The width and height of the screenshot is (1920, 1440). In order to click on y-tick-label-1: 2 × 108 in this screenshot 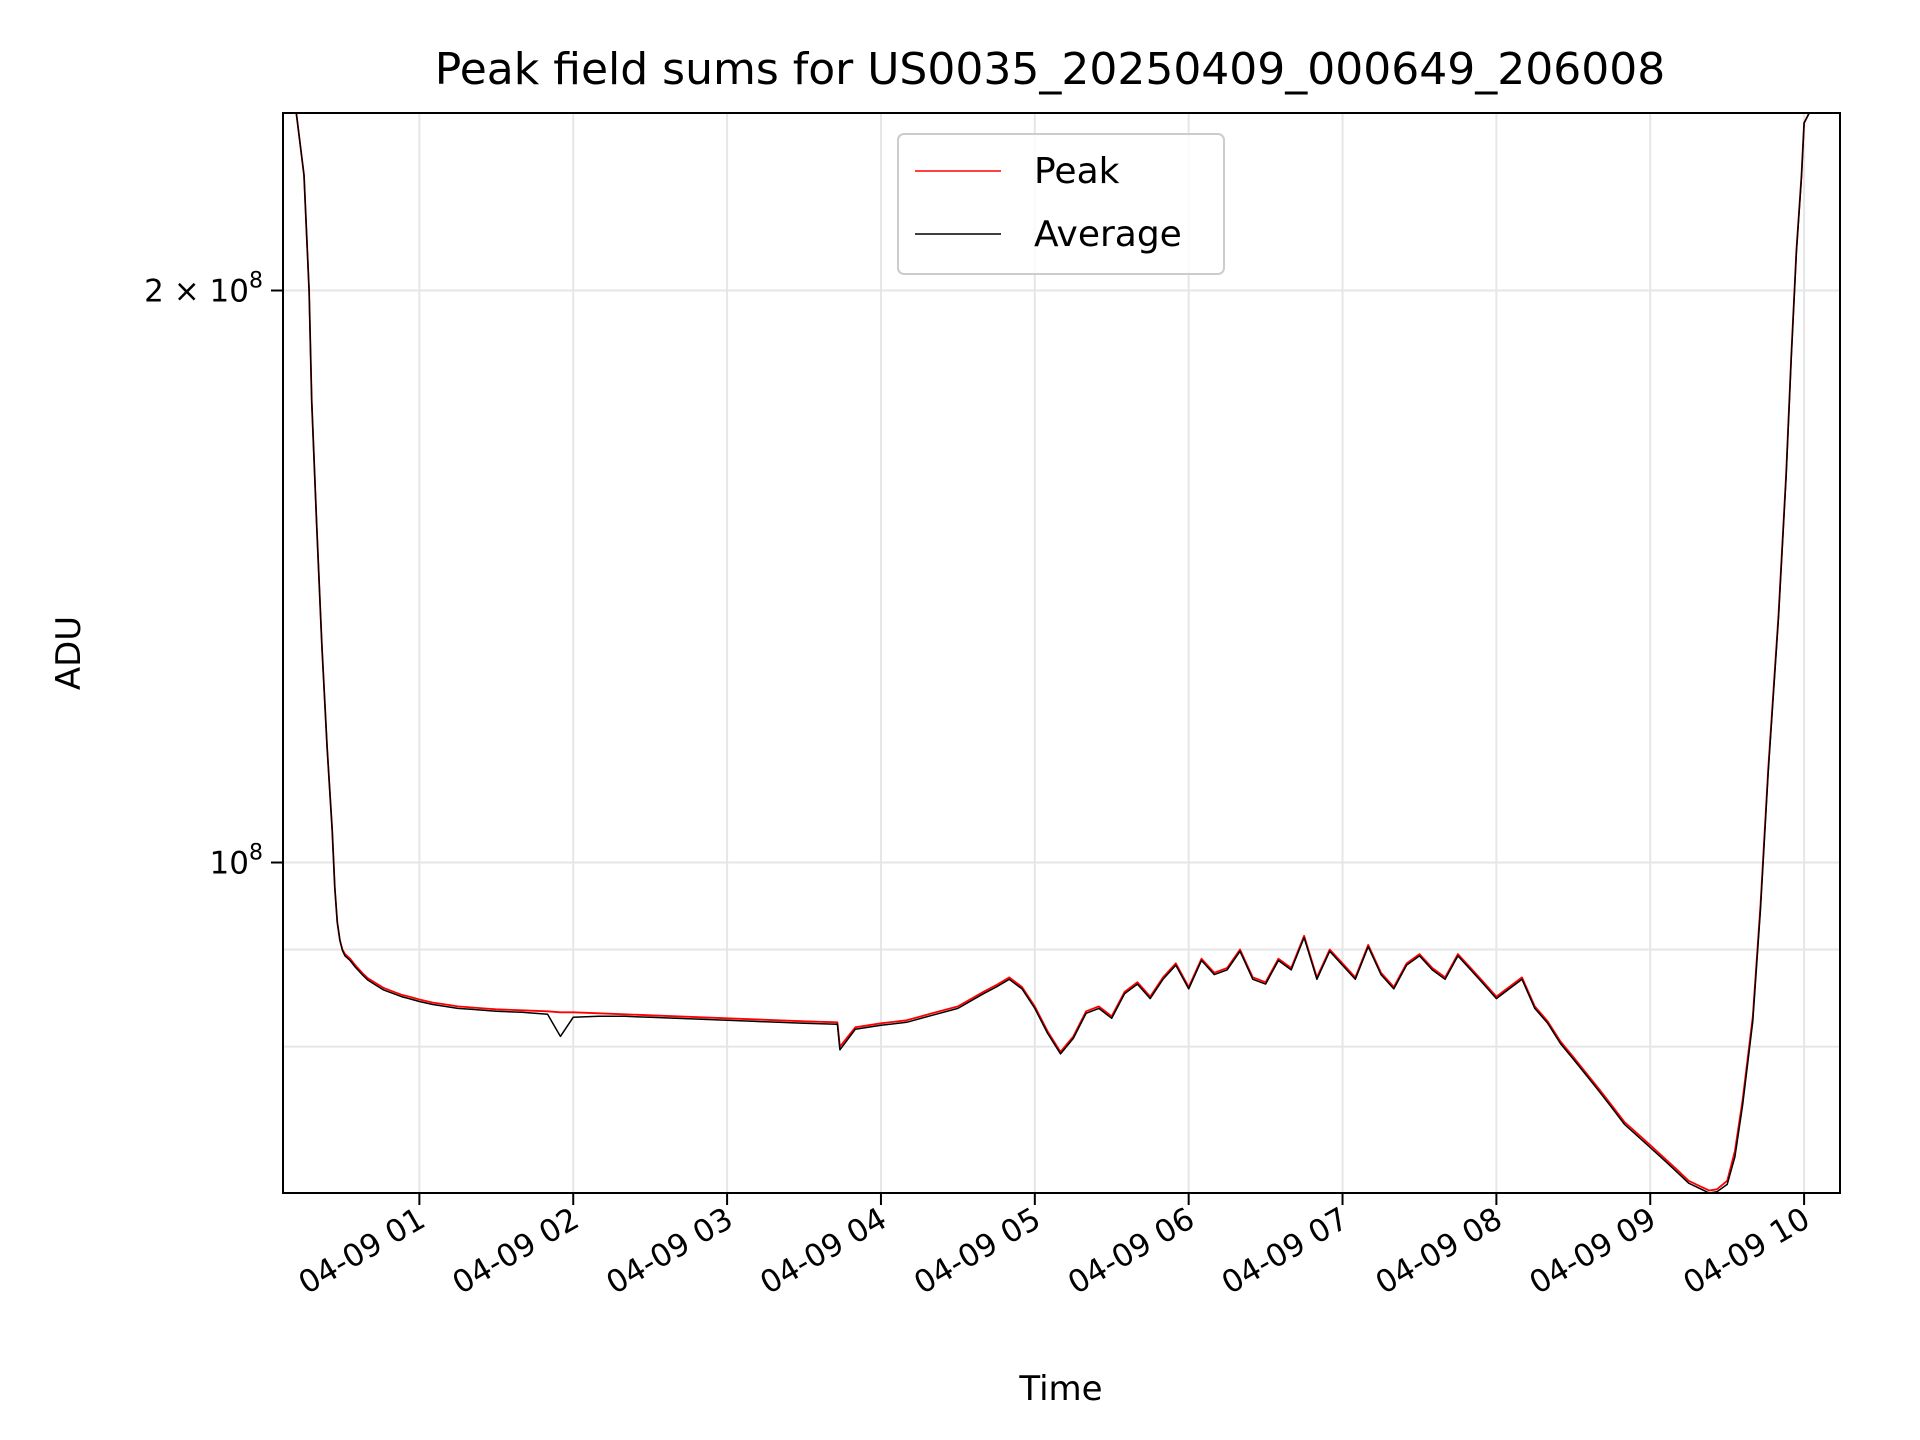, I will do `click(203, 289)`.